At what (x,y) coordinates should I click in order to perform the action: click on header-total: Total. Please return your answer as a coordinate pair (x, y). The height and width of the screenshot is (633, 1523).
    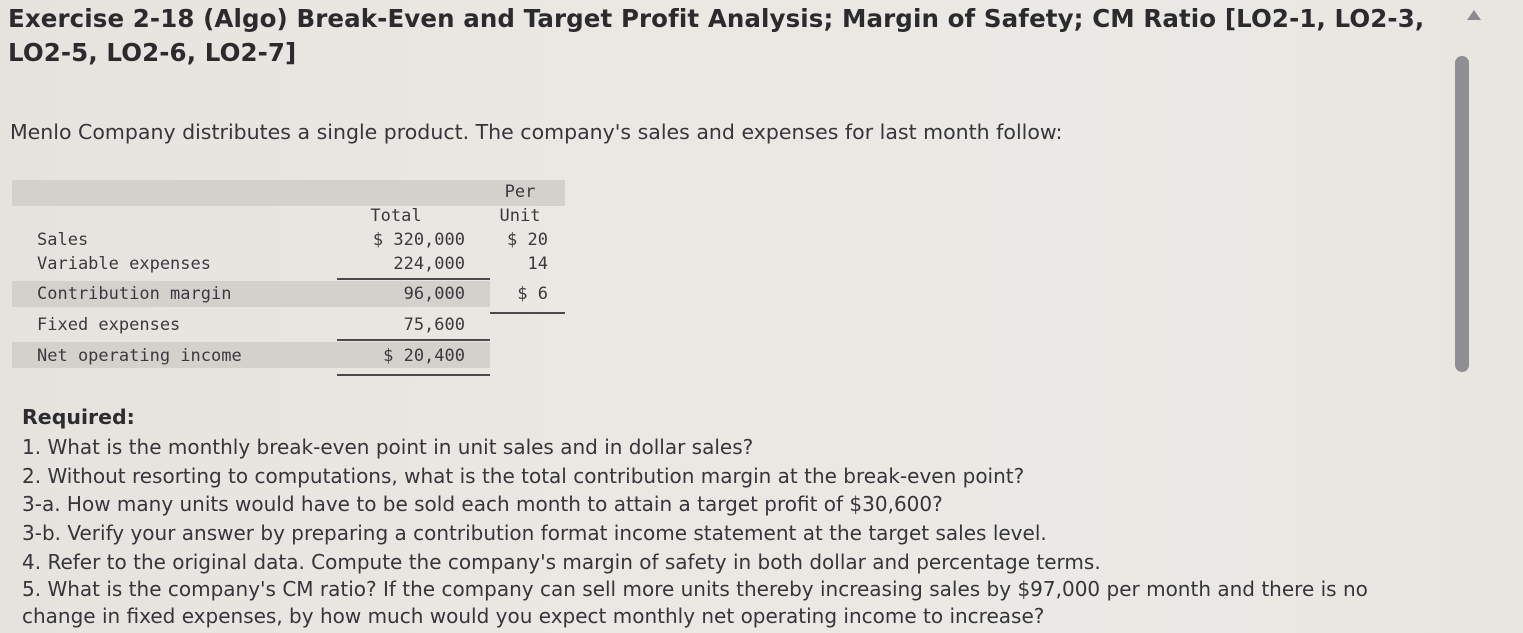
    Looking at the image, I should click on (396, 216).